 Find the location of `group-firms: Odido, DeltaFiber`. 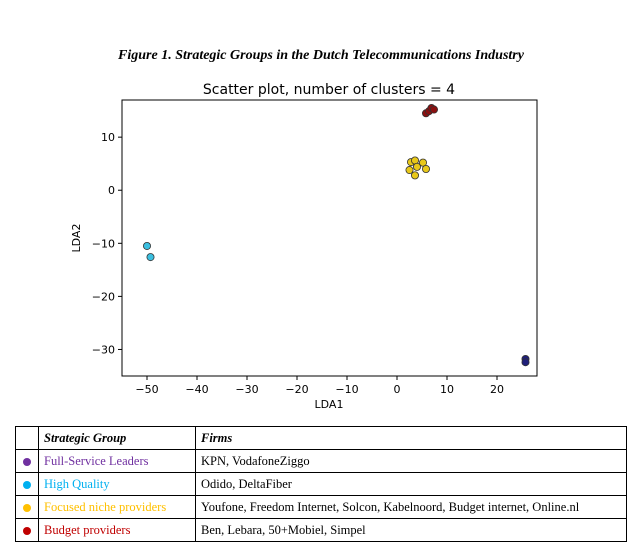

group-firms: Odido, DeltaFiber is located at coordinates (411, 484).